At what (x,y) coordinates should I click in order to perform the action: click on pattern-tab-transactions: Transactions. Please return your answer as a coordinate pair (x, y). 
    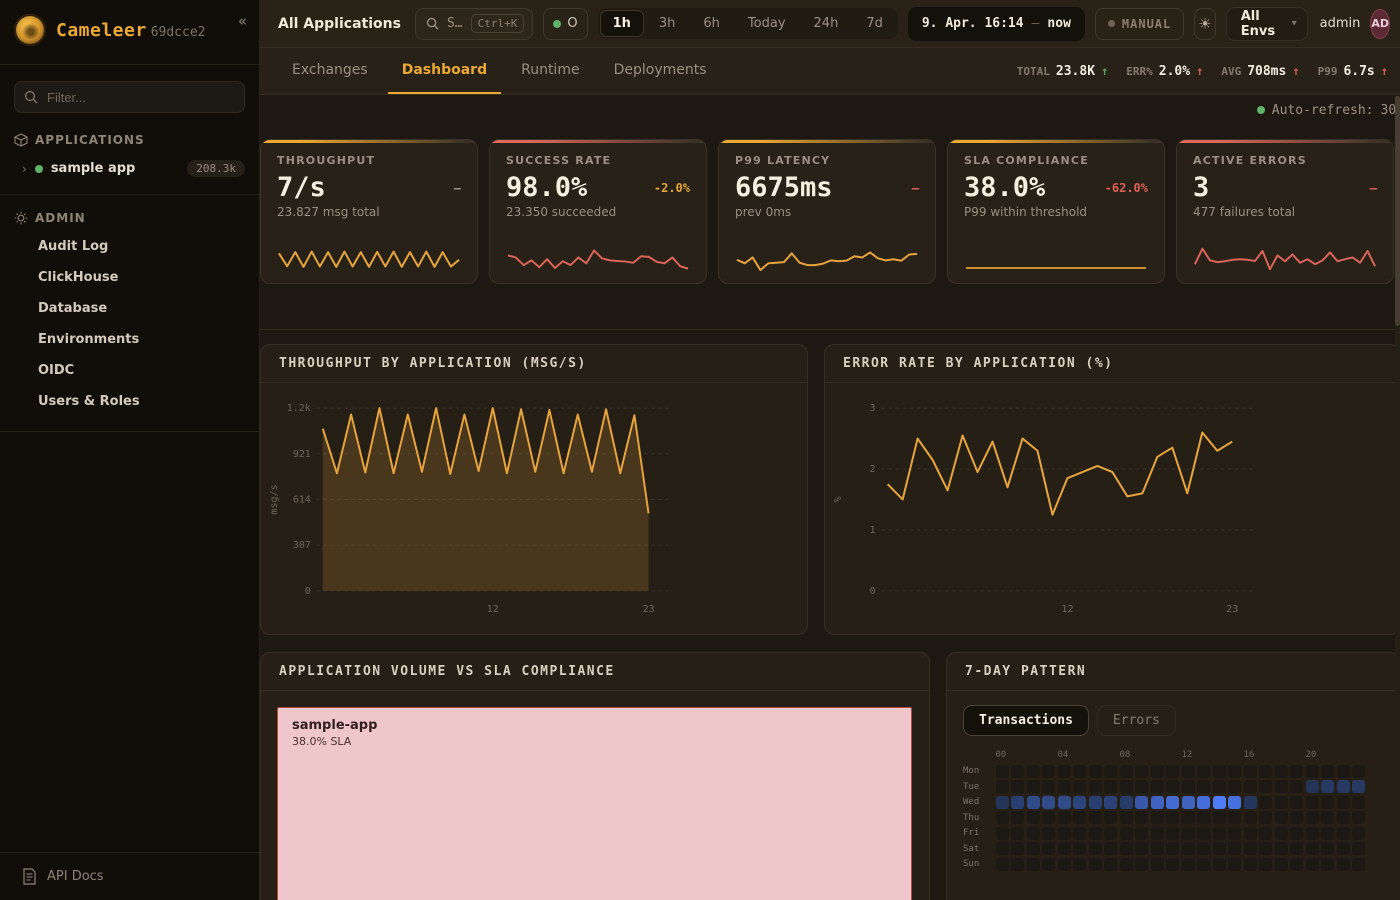
    Looking at the image, I should click on (1026, 720).